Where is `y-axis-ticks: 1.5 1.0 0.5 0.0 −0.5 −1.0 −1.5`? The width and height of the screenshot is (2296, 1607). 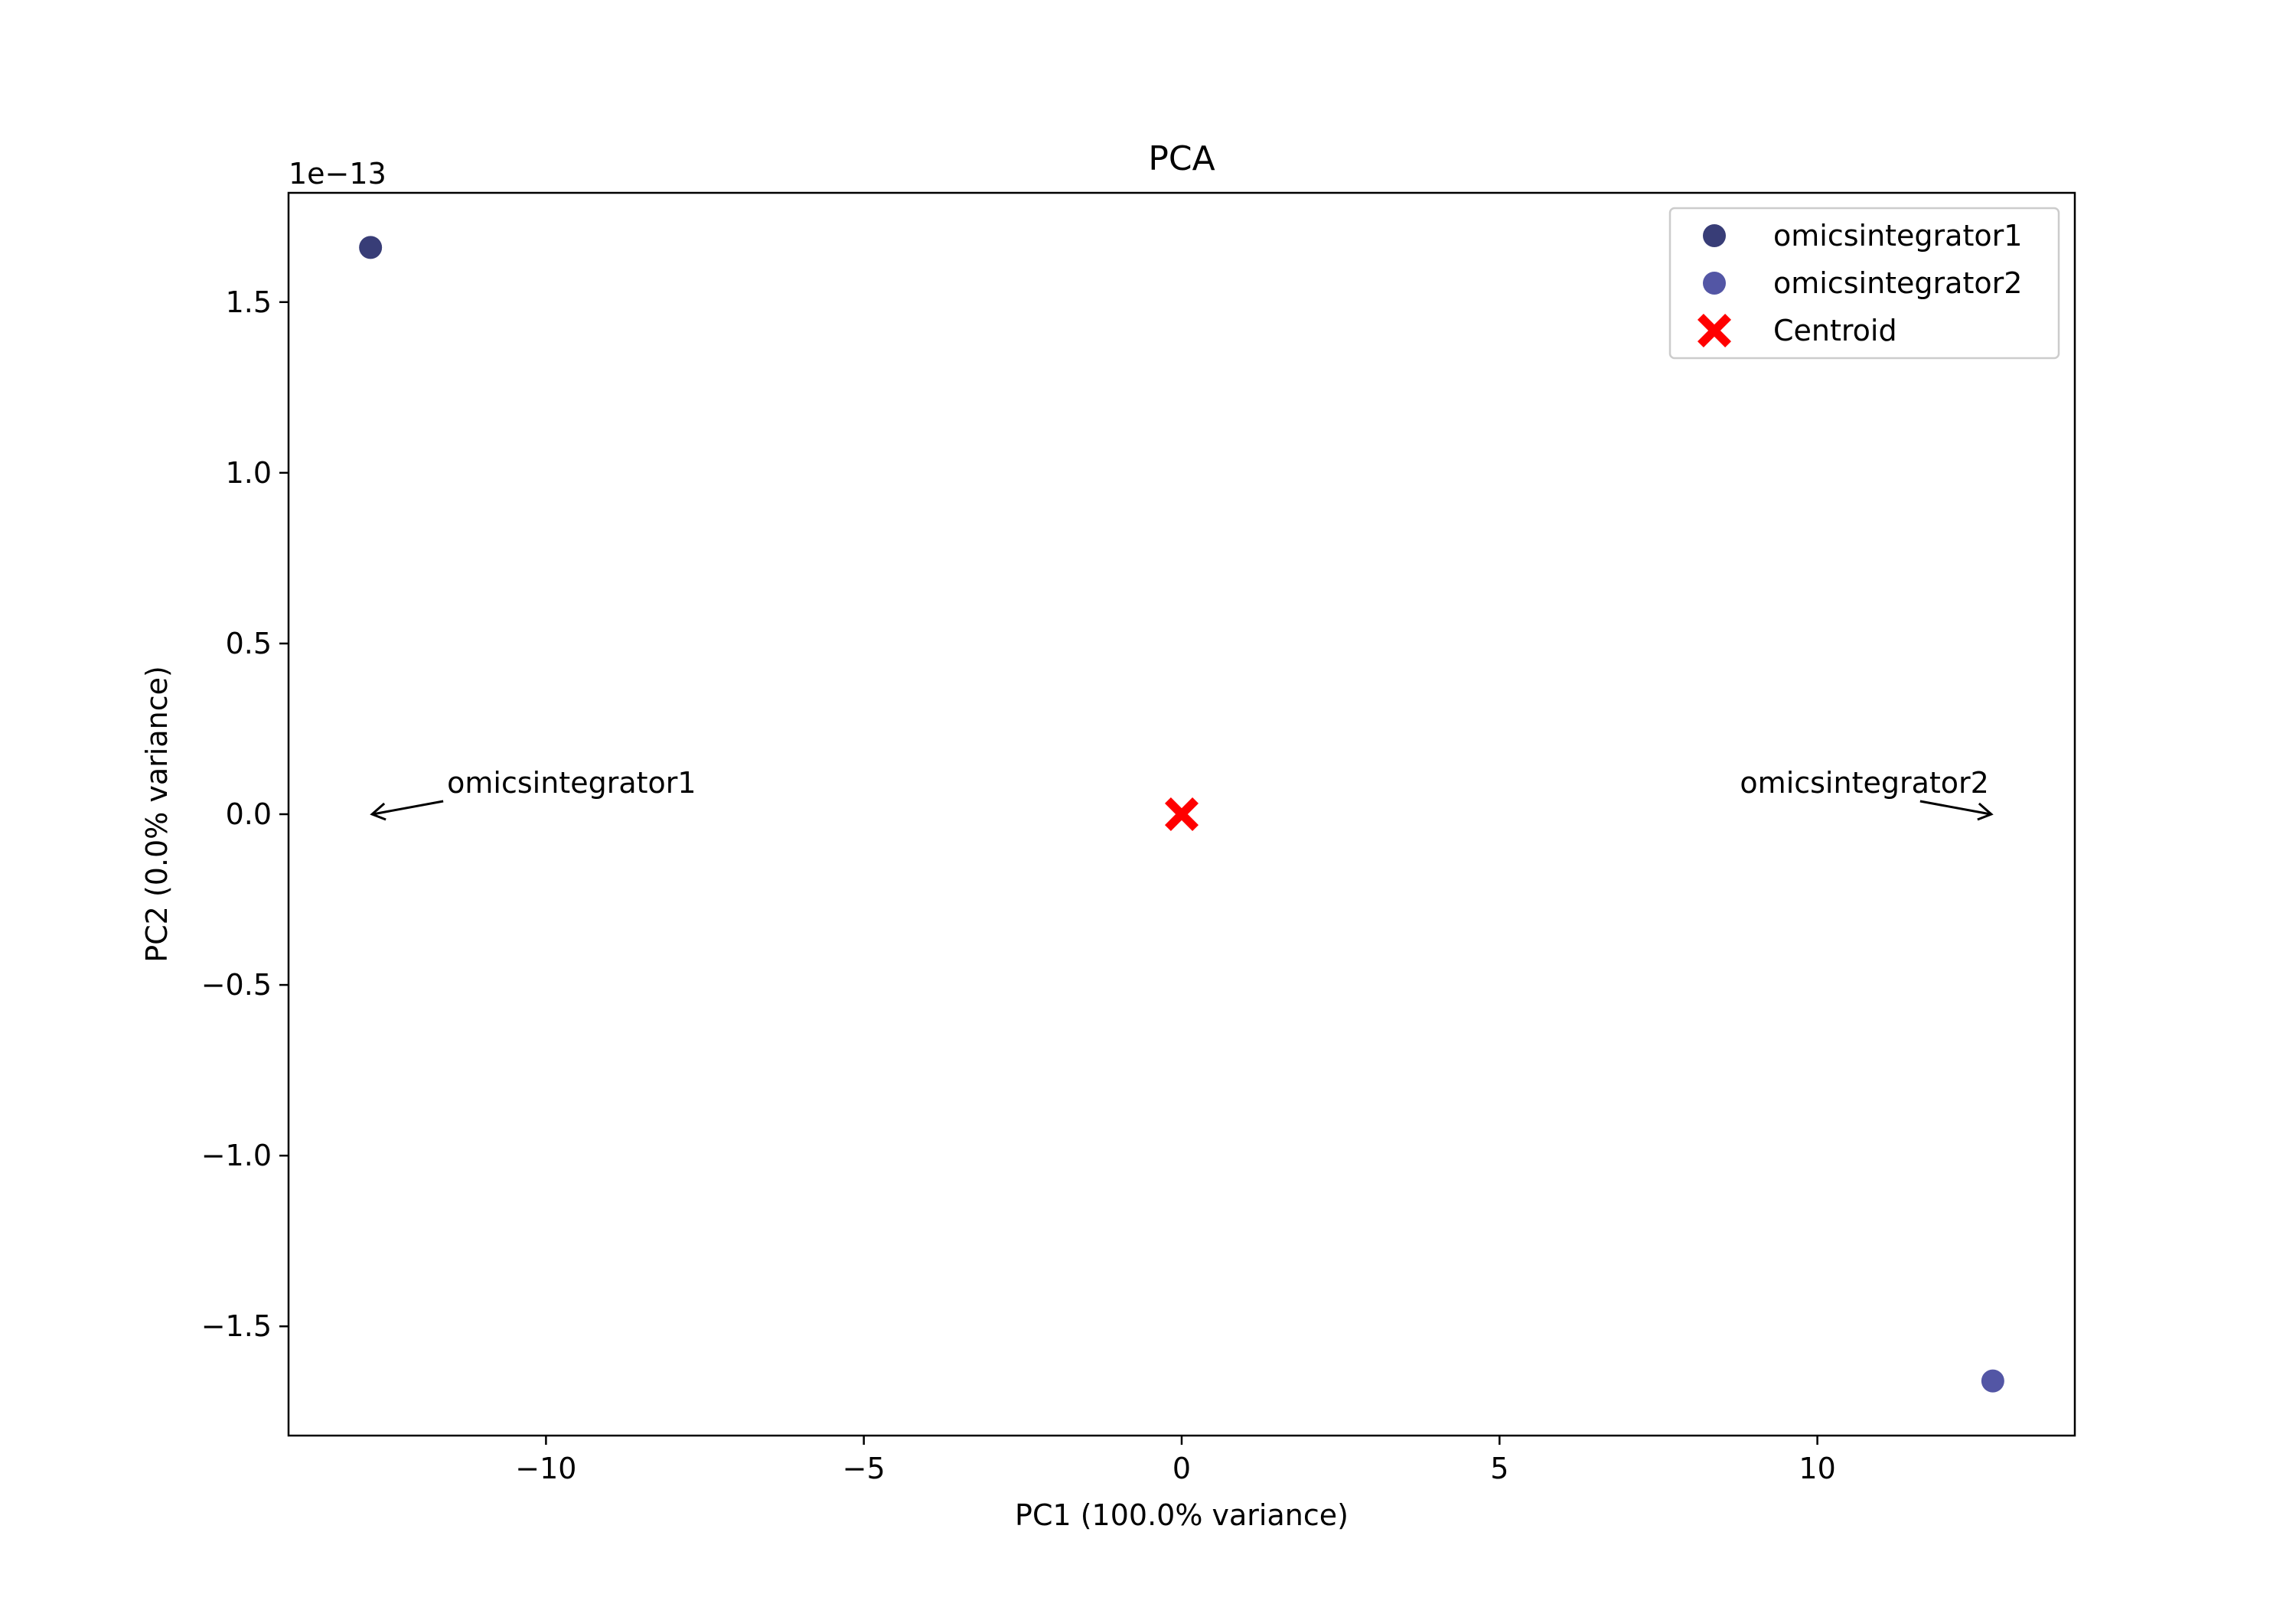
y-axis-ticks: 1.5 1.0 0.5 0.0 −0.5 −1.0 −1.5 is located at coordinates (245, 814).